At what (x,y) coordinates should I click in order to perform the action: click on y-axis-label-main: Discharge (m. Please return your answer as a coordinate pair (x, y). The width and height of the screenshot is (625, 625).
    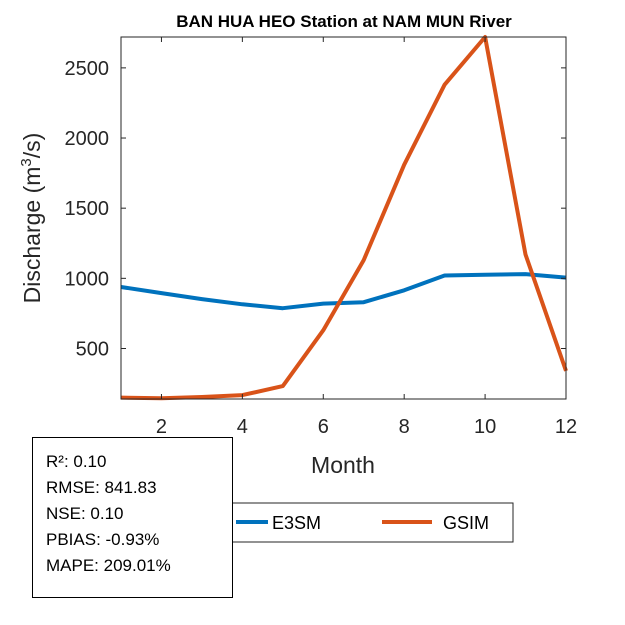
    Looking at the image, I should click on (32, 235).